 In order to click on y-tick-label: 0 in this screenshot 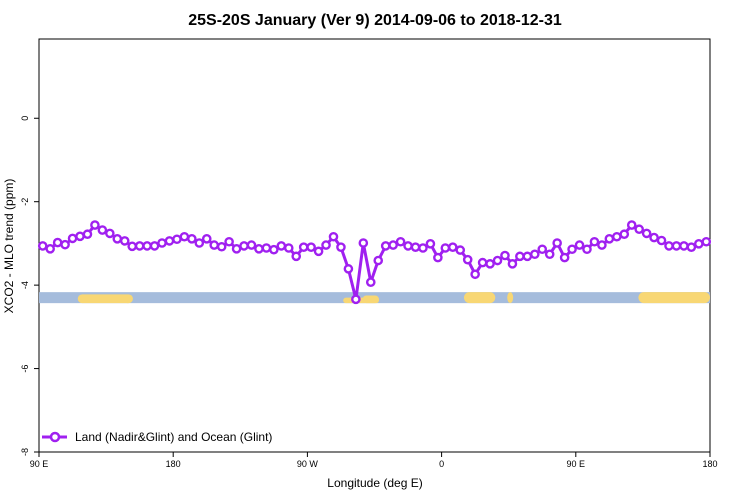, I will do `click(25, 118)`.